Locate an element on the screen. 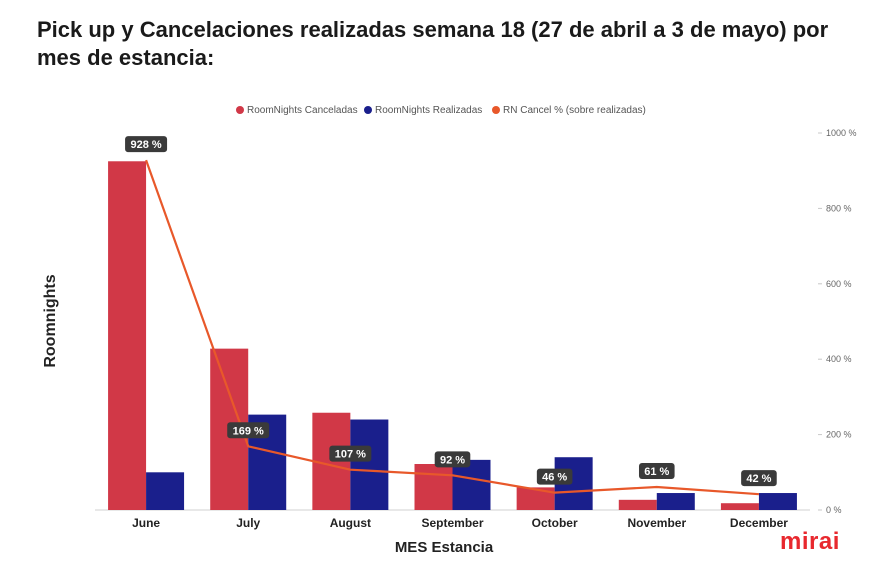 This screenshot has width=890, height=575. point-label: 42 % is located at coordinates (758, 479).